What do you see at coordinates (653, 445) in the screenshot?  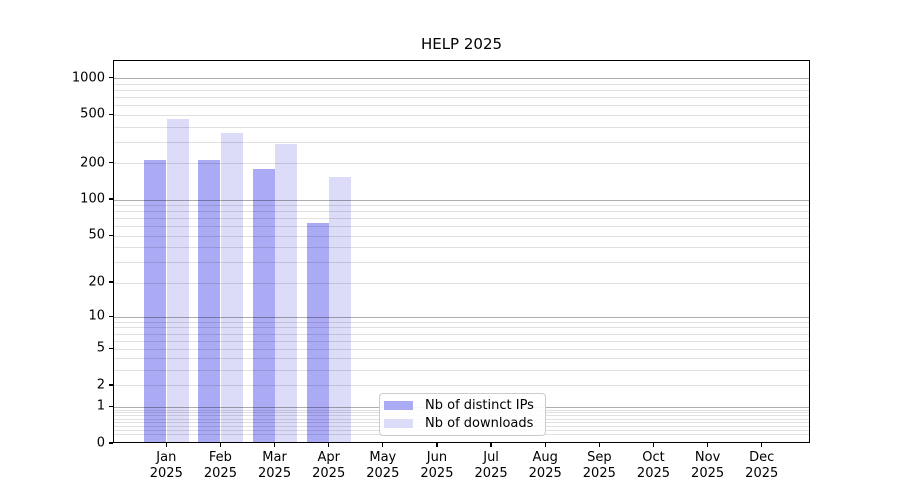 I see `x-tick-mark-oct` at bounding box center [653, 445].